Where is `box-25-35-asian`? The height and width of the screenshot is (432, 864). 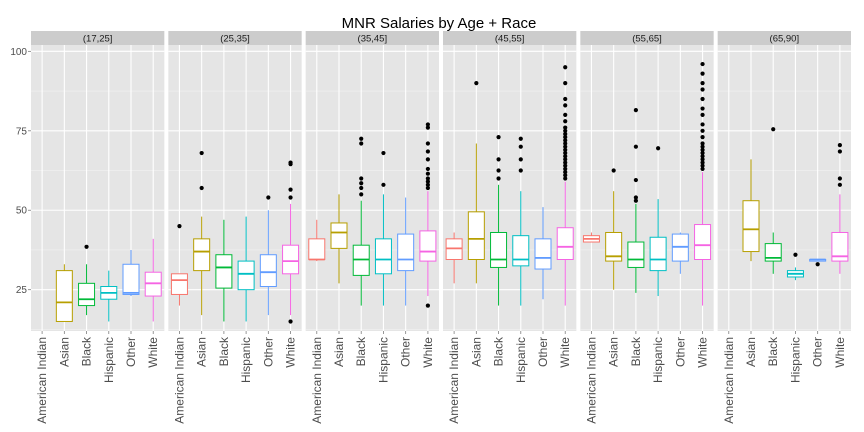
box-25-35-asian is located at coordinates (202, 255).